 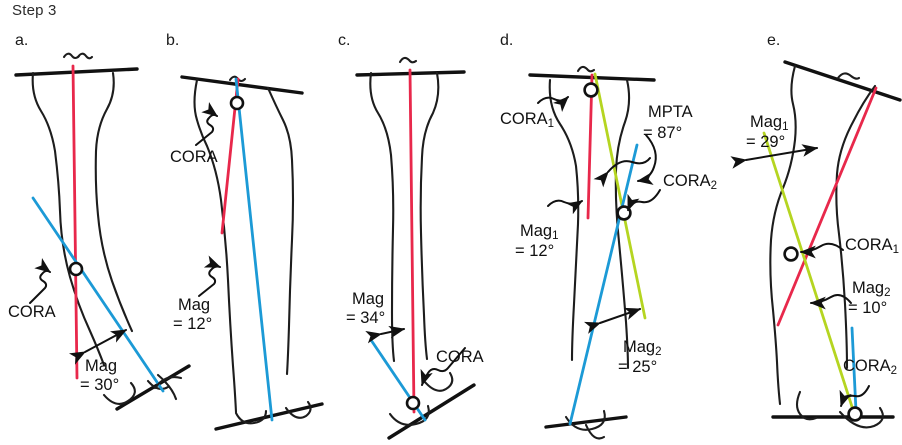 What do you see at coordinates (867, 366) in the screenshot?
I see `panel-e-cora2-base: CORA` at bounding box center [867, 366].